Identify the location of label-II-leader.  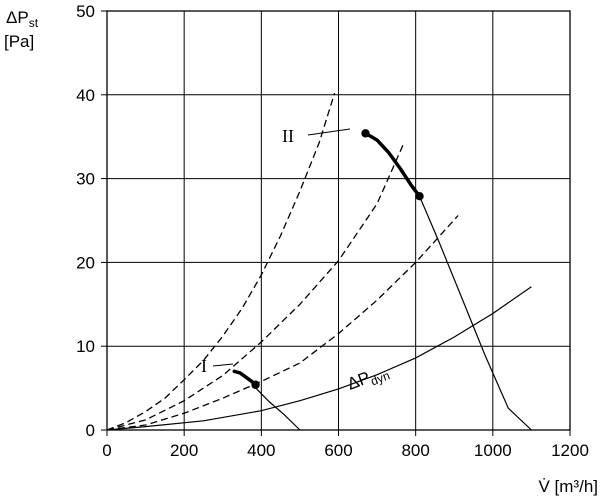
(329, 132).